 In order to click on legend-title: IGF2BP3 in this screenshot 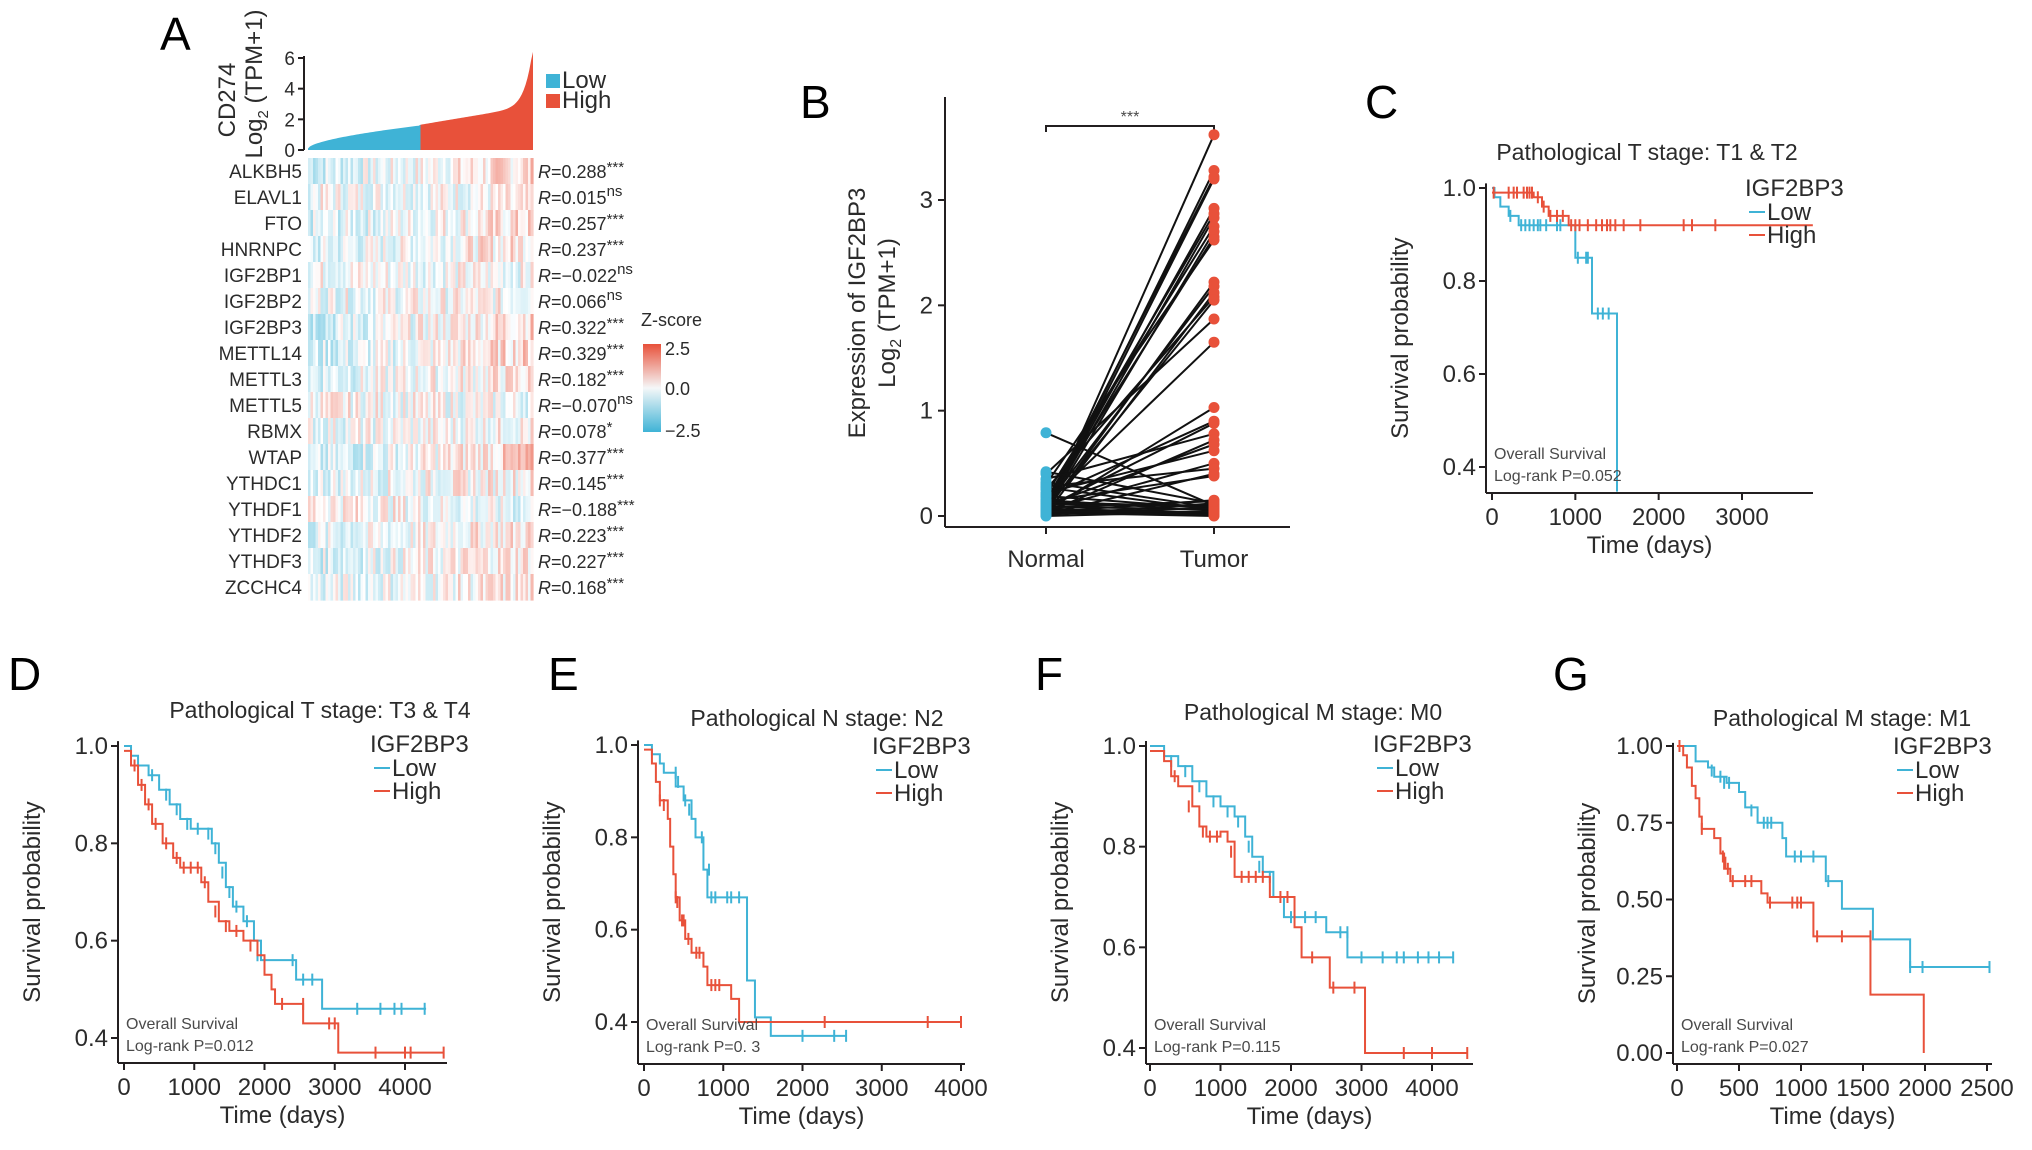, I will do `click(921, 746)`.